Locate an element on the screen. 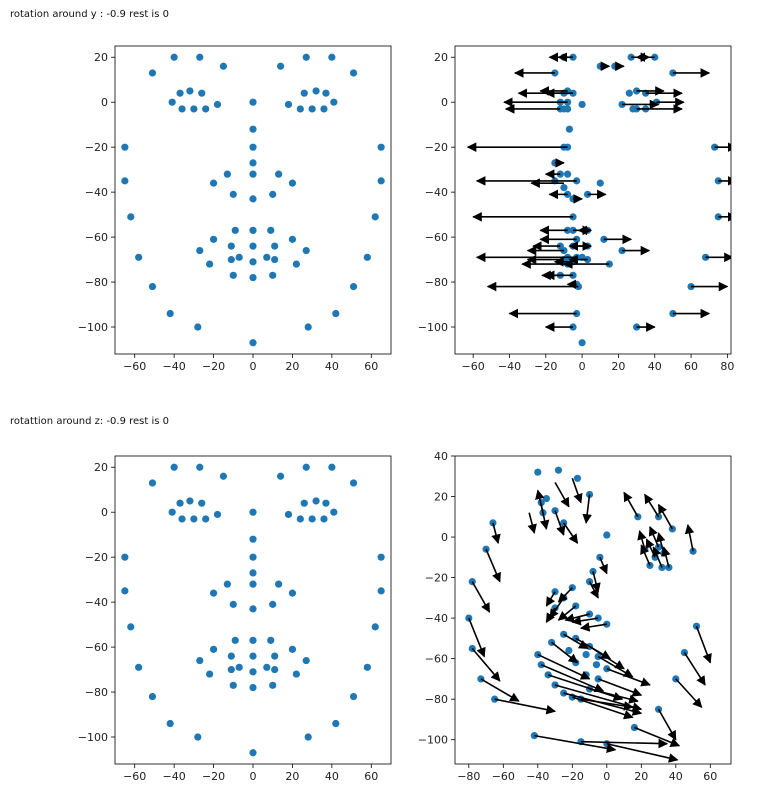 This screenshot has width=765, height=787. top-caption: rotation around y : -0.9 rest is 0 is located at coordinates (89, 14).